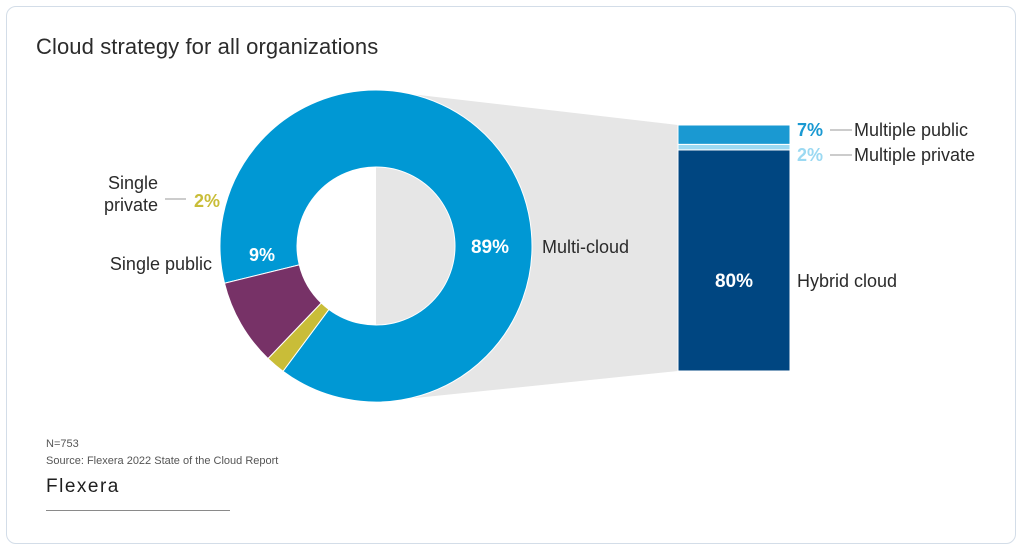 The height and width of the screenshot is (552, 1024). What do you see at coordinates (207, 201) in the screenshot?
I see `data-label-single-private: 2%` at bounding box center [207, 201].